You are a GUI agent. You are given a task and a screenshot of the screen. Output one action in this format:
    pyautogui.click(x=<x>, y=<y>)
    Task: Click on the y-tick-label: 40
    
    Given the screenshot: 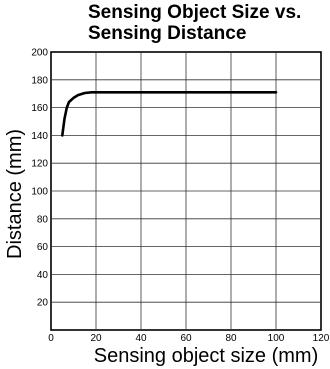 What is the action you would take?
    pyautogui.click(x=43, y=275)
    